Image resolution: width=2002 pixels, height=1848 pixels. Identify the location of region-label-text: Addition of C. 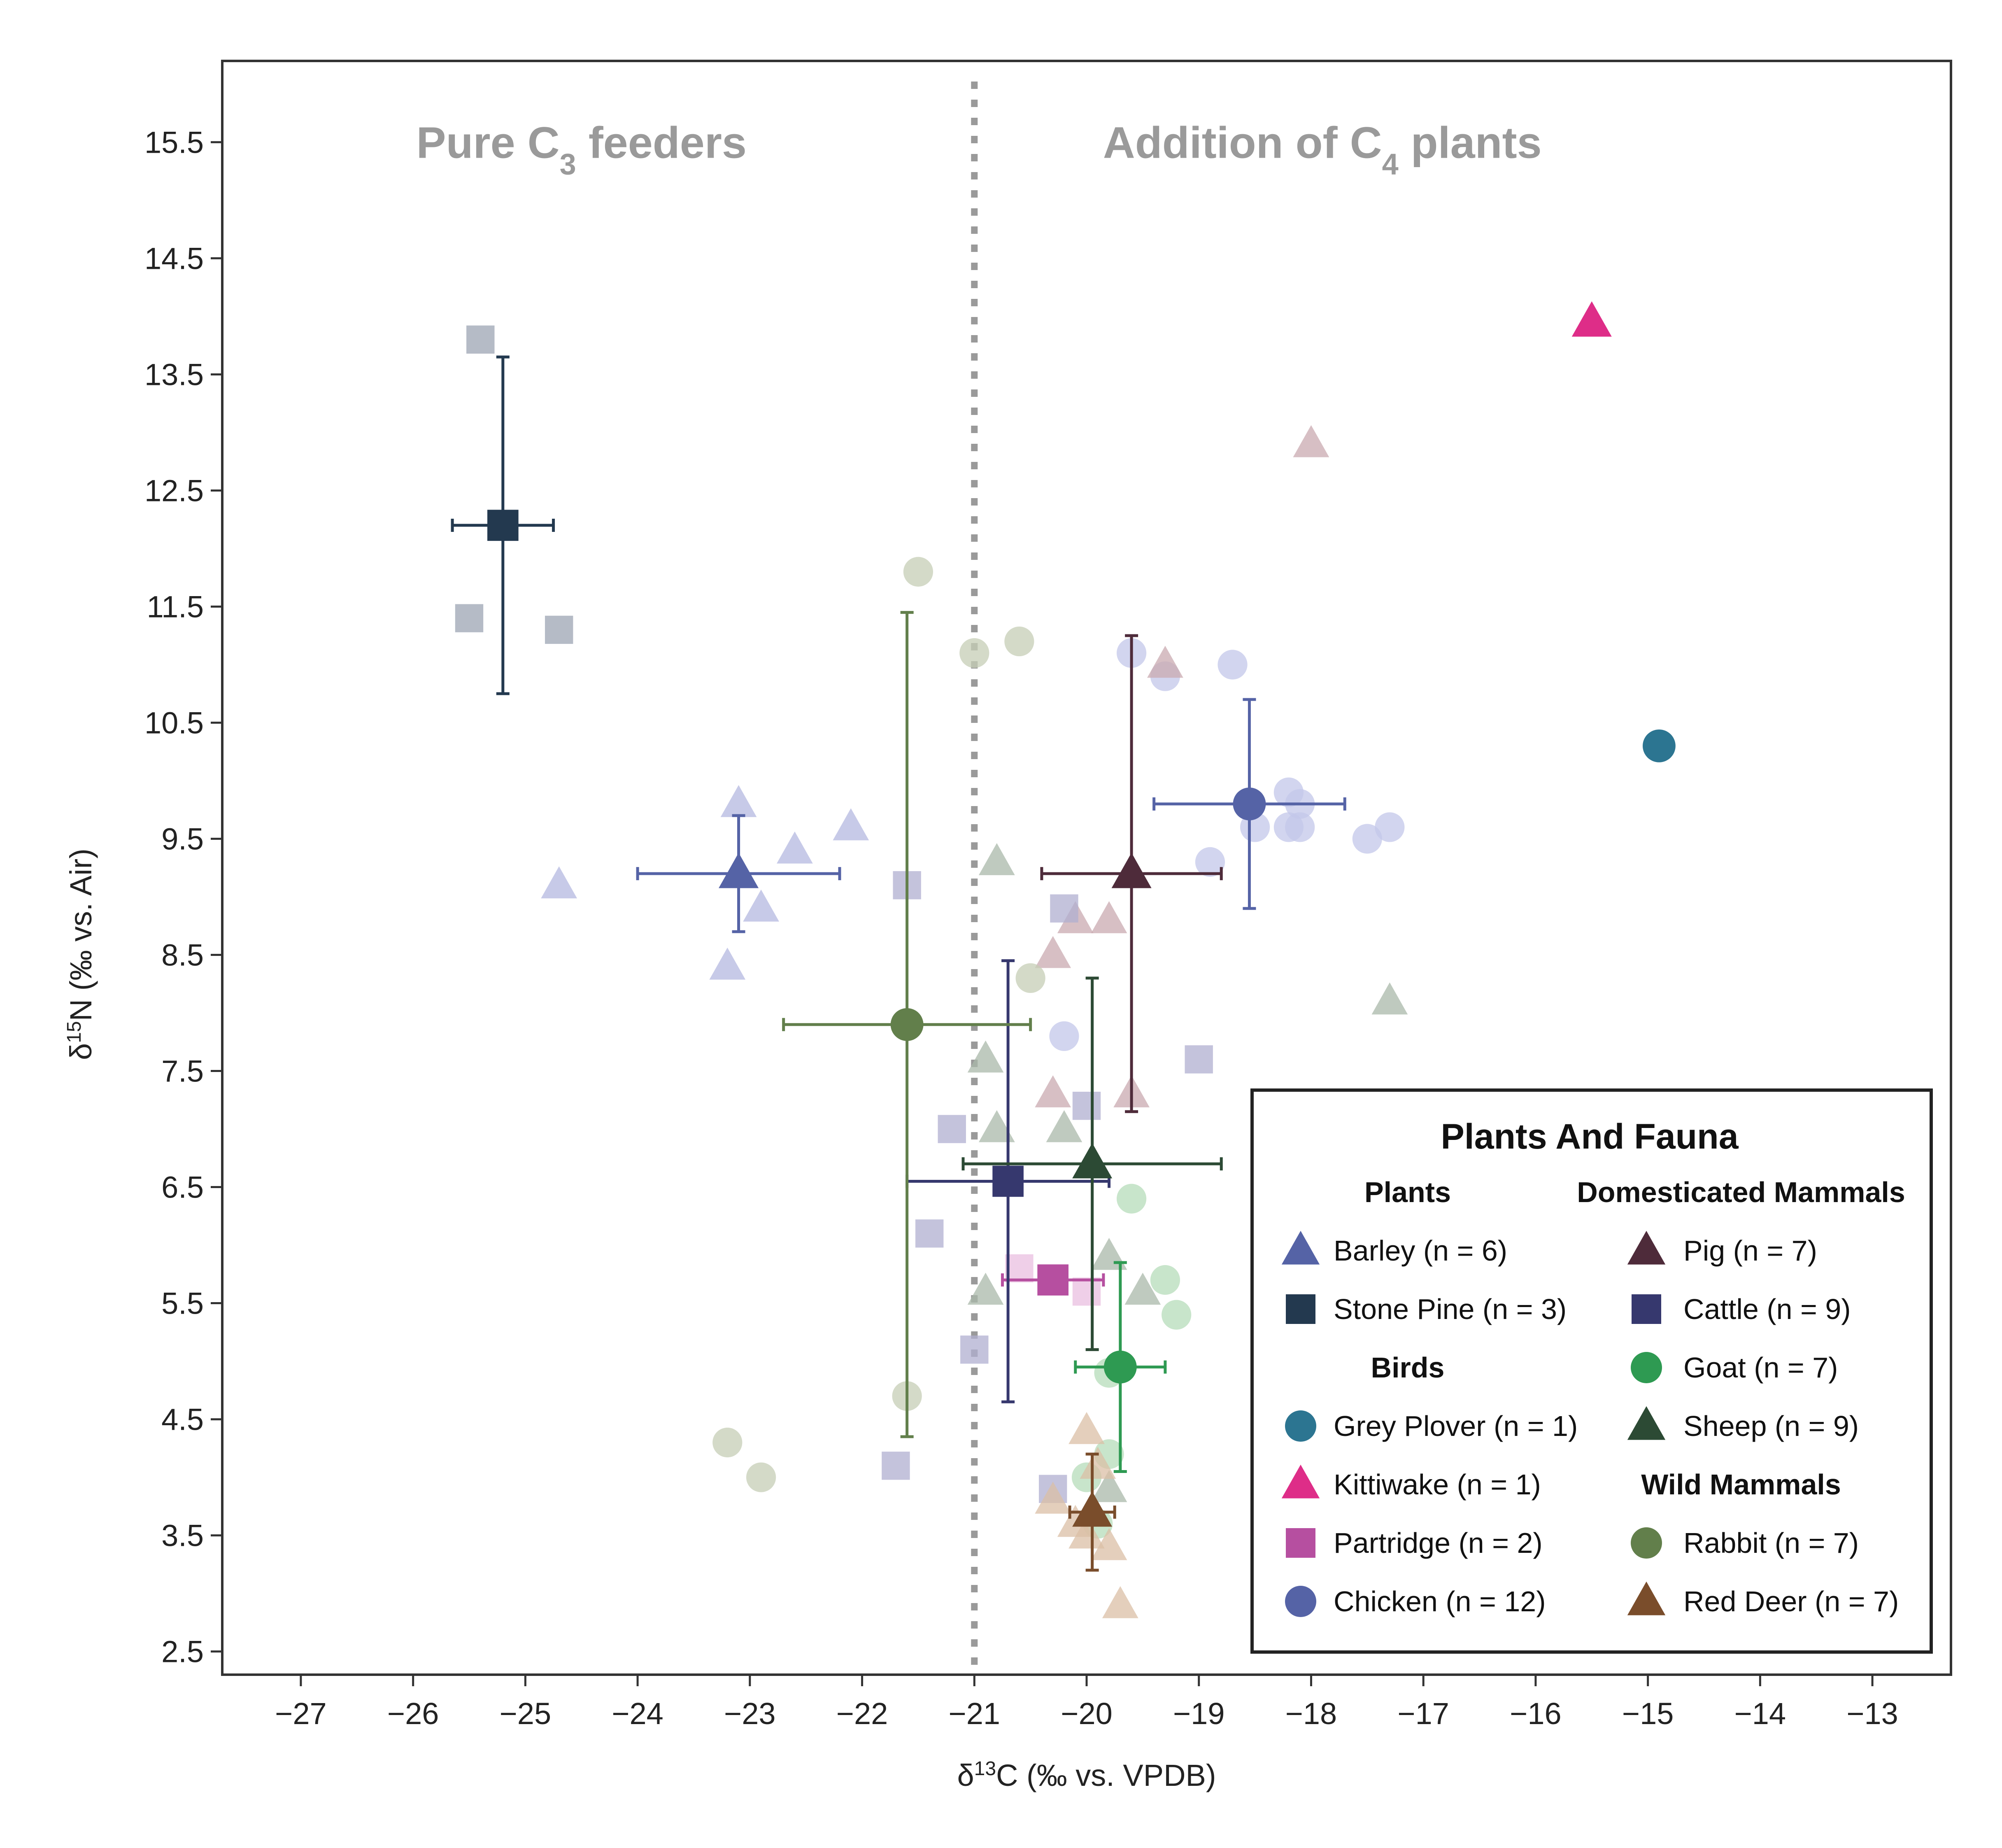
(1242, 142).